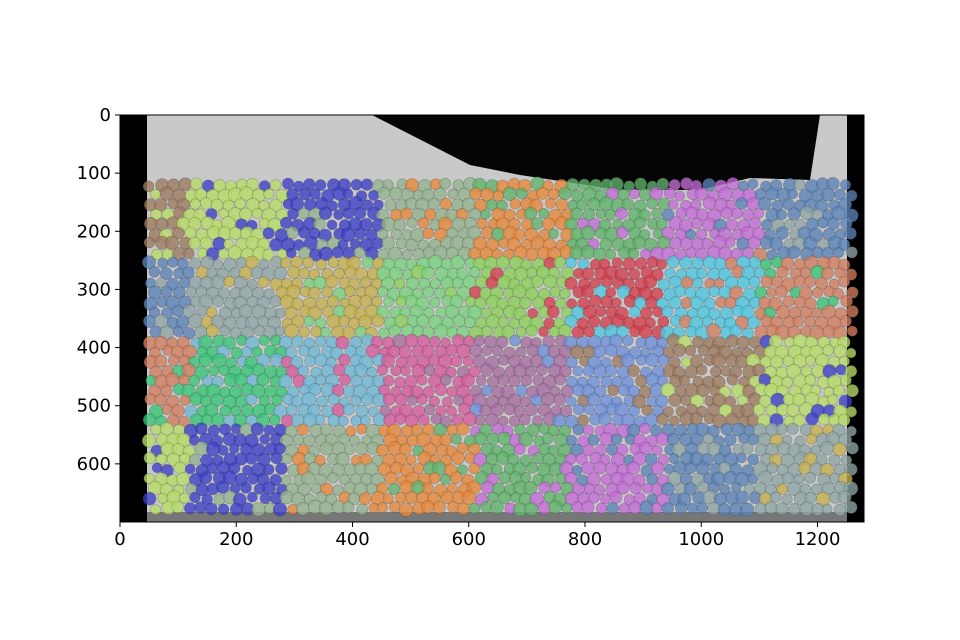 This screenshot has width=960, height=640. What do you see at coordinates (94, 464) in the screenshot?
I see `y-tick-label: 600` at bounding box center [94, 464].